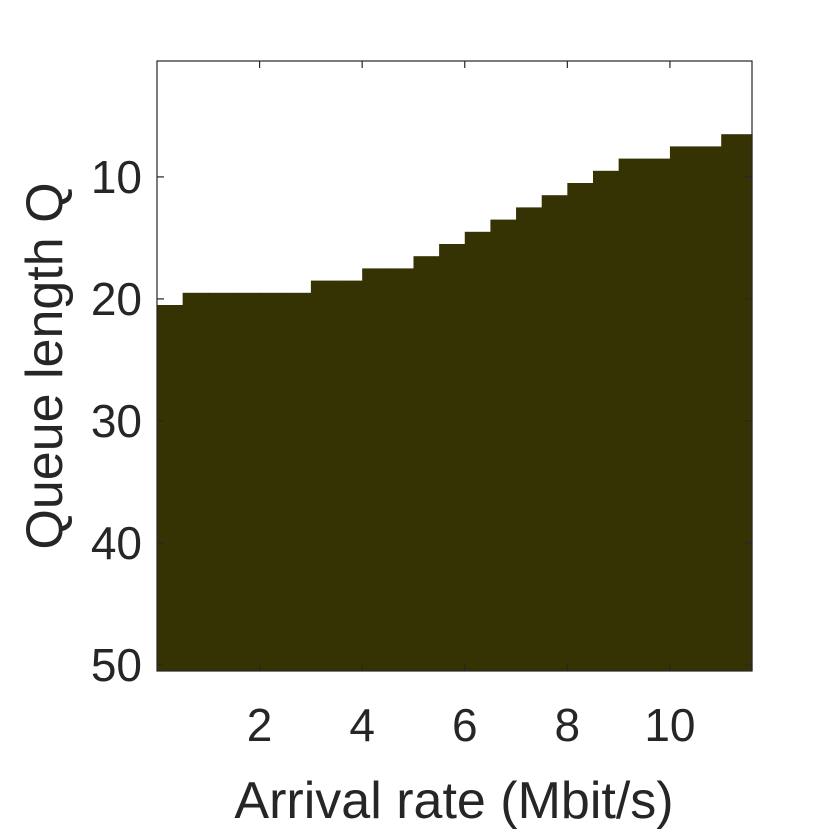  I want to click on x-axis-label: Arrival rate (Mbit/s), so click(453, 801).